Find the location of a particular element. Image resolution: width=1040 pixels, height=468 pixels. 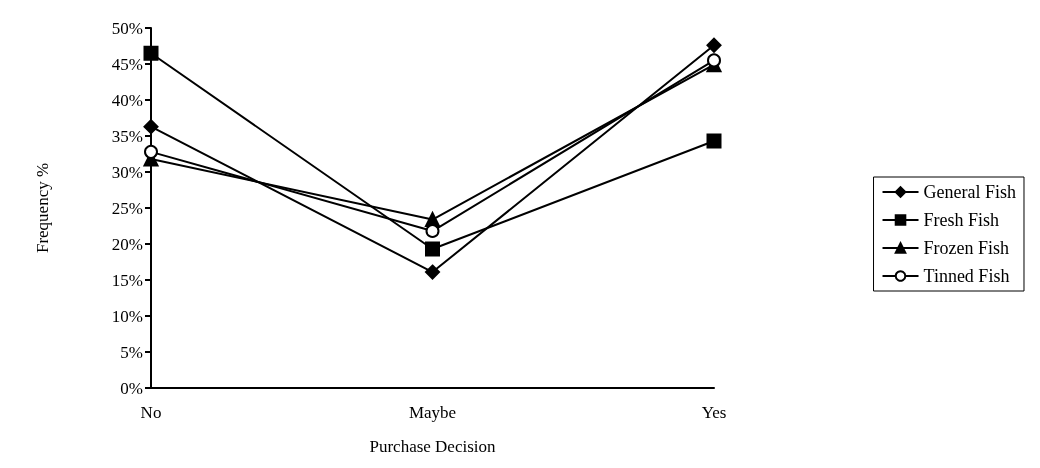

y-tick-label: 15% is located at coordinates (127, 280).